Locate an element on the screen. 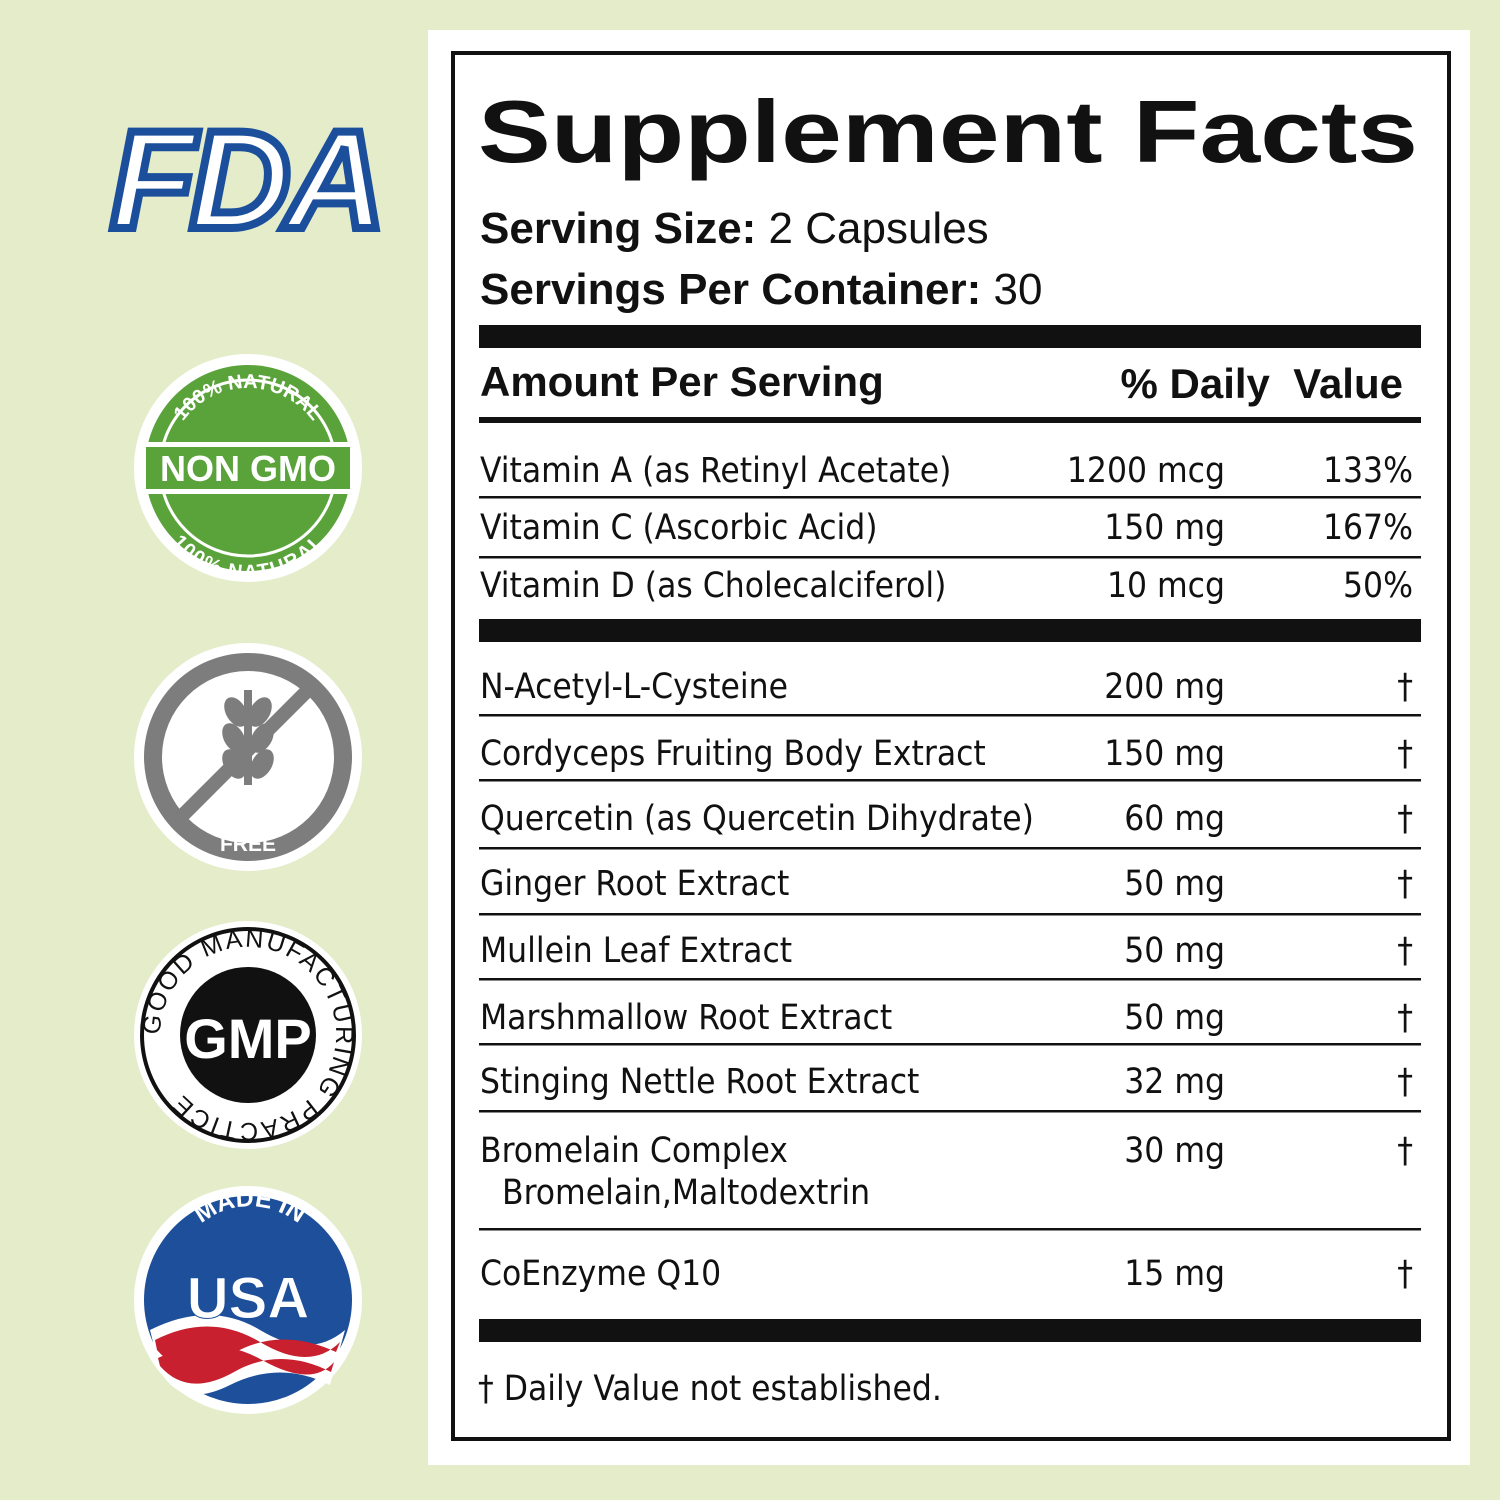  usa-badge: MADE IN USA is located at coordinates (248, 1299).